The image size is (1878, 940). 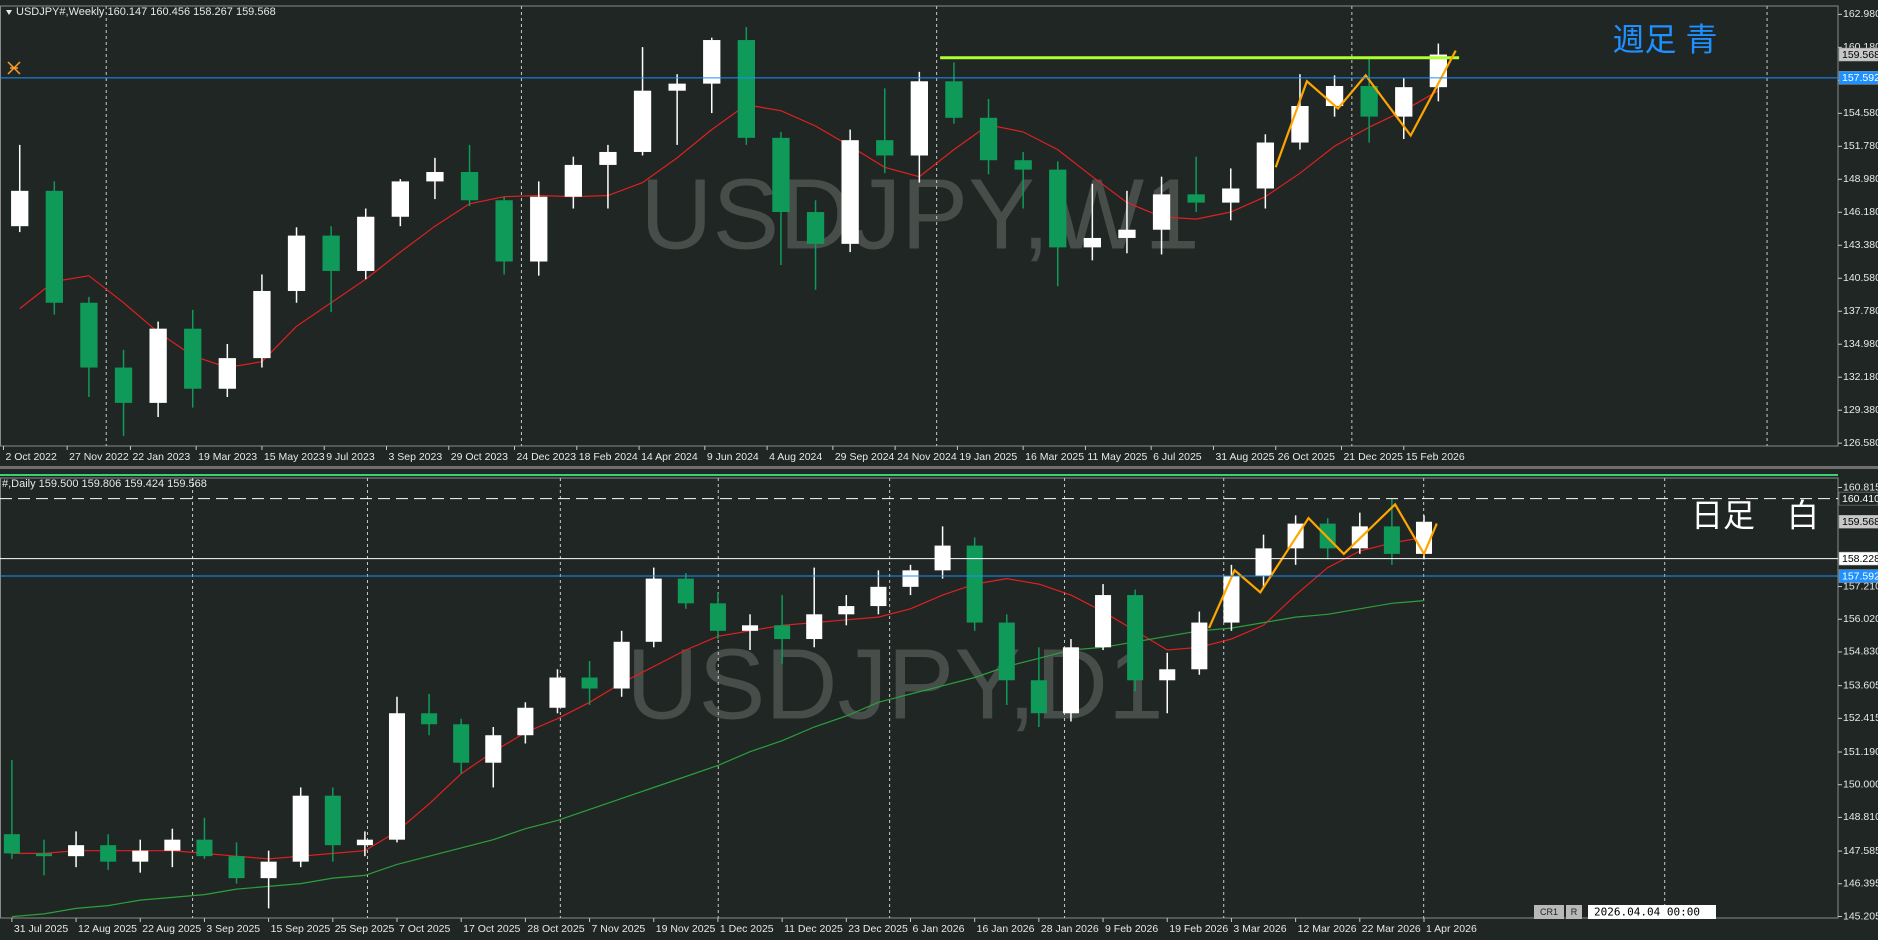 What do you see at coordinates (1860, 884) in the screenshot?
I see `y-tick-label: 146.395` at bounding box center [1860, 884].